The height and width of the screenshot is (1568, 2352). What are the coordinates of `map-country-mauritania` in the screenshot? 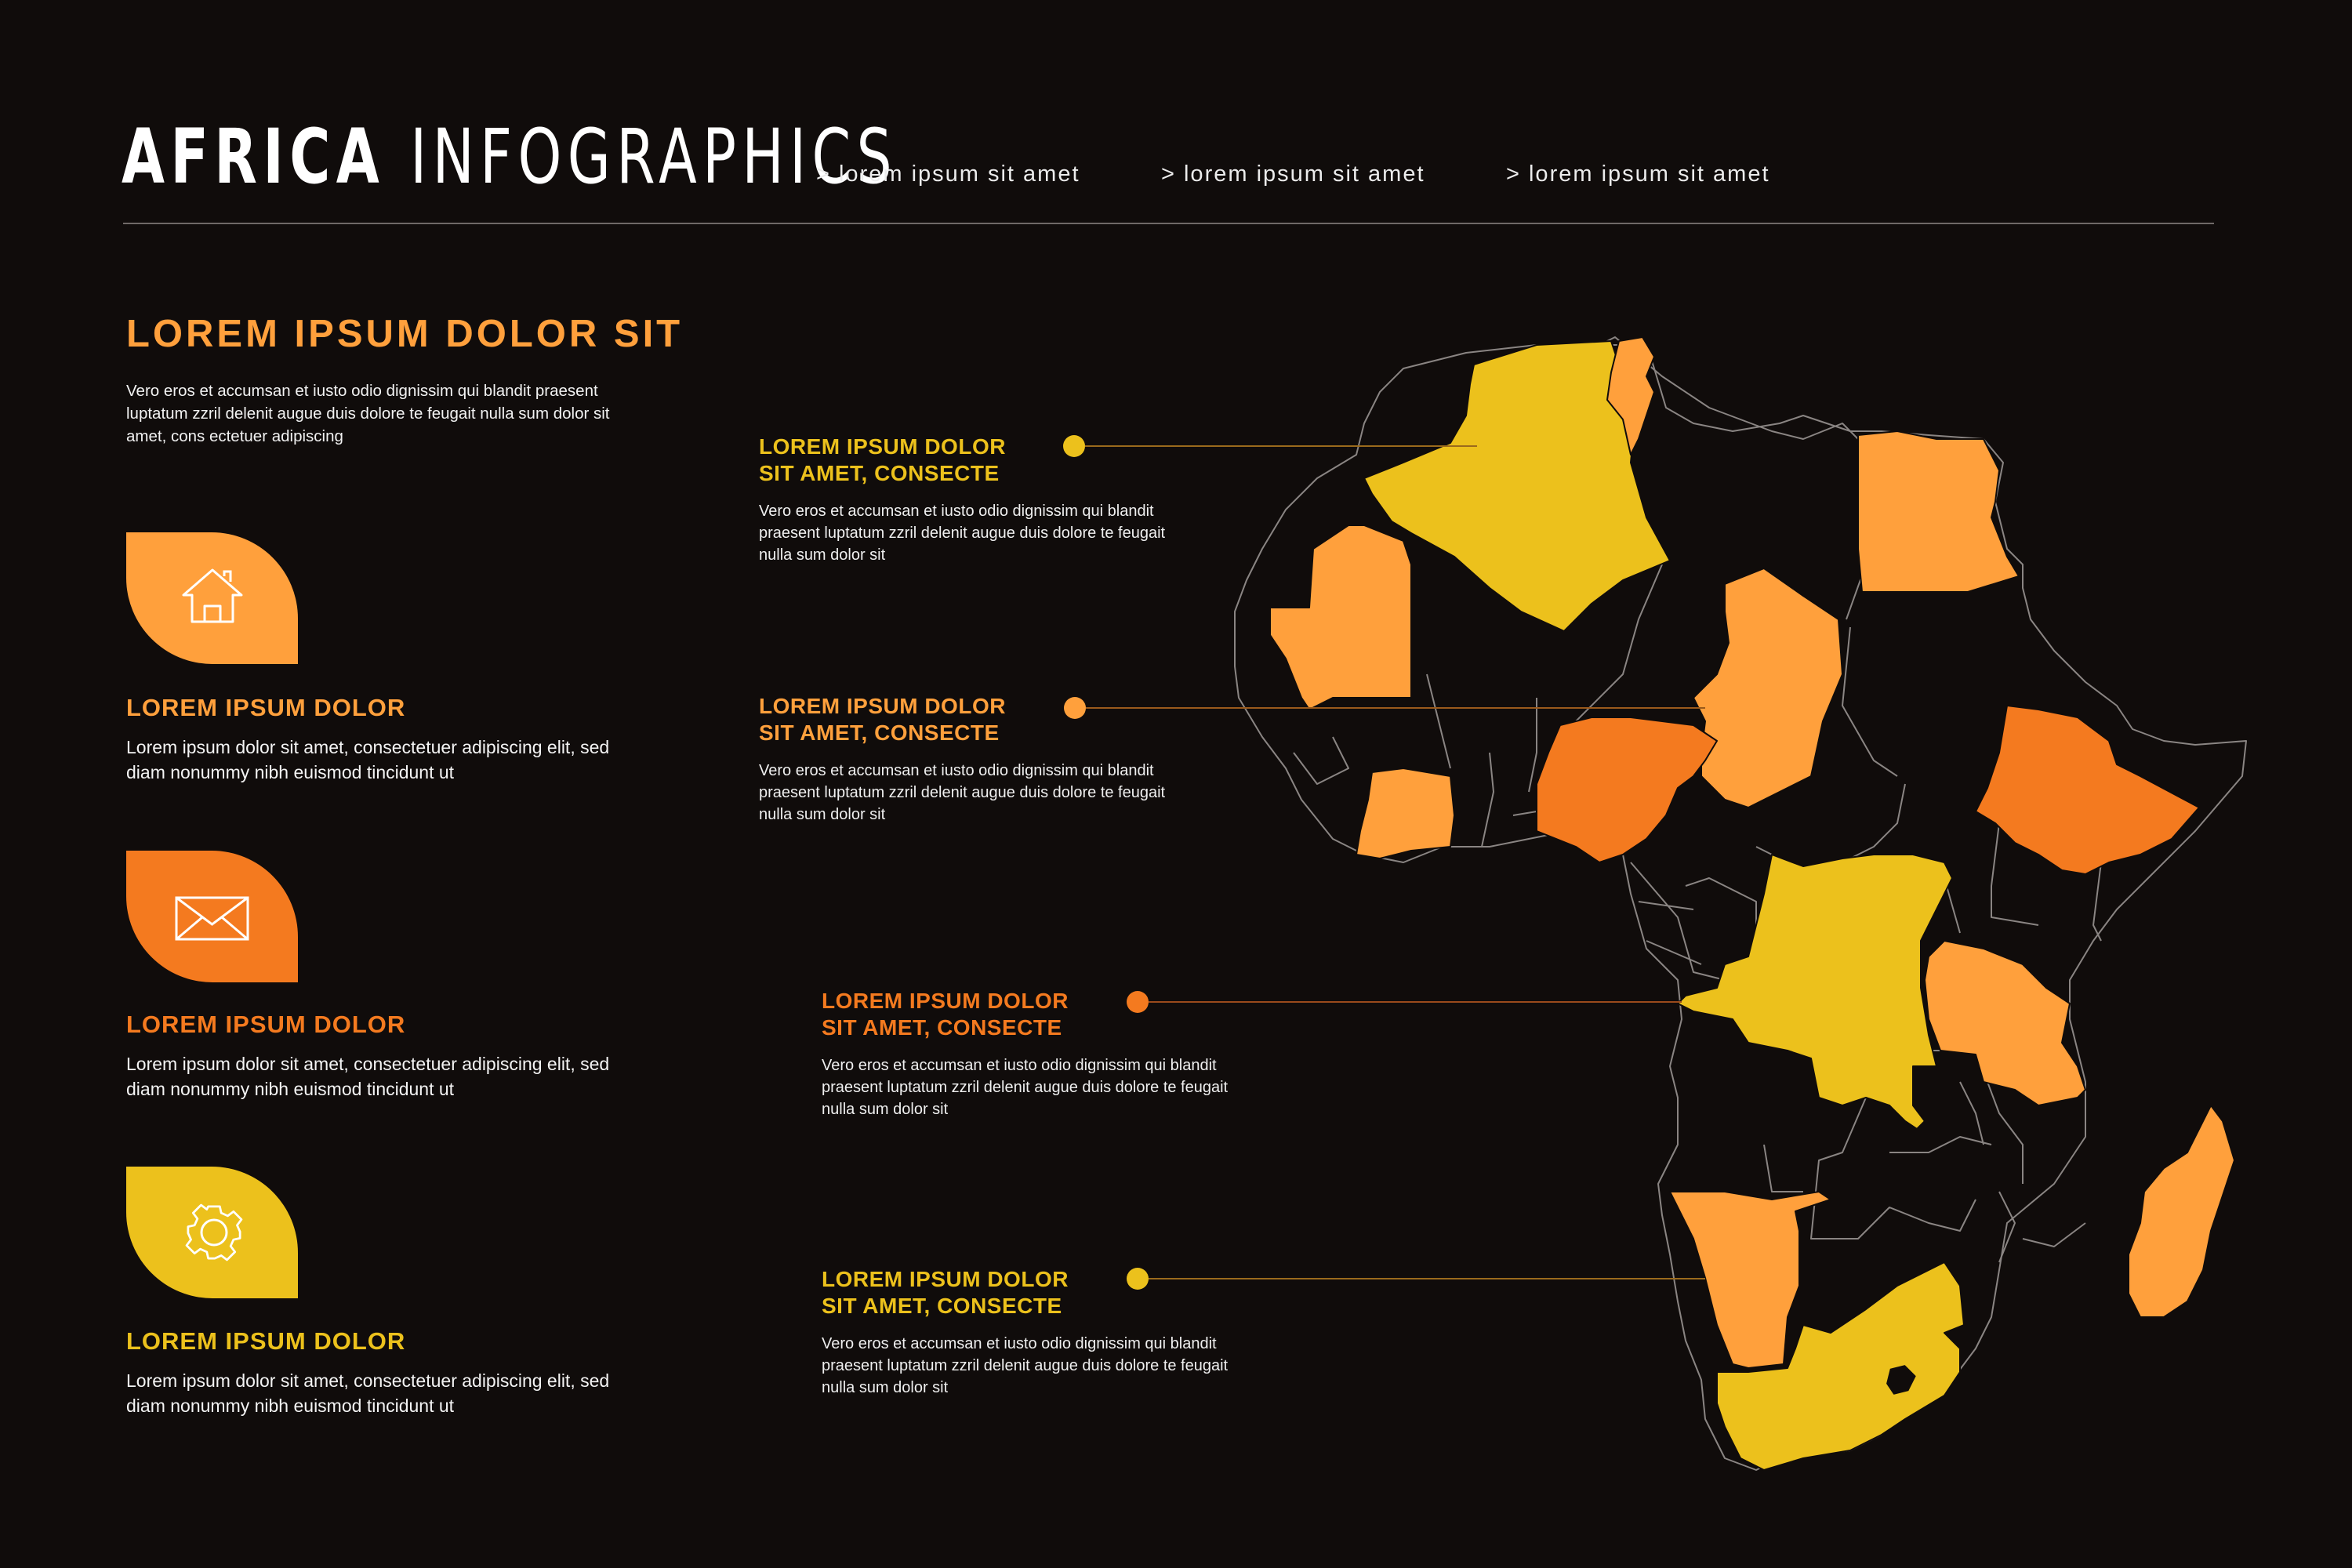 It's located at (1340, 617).